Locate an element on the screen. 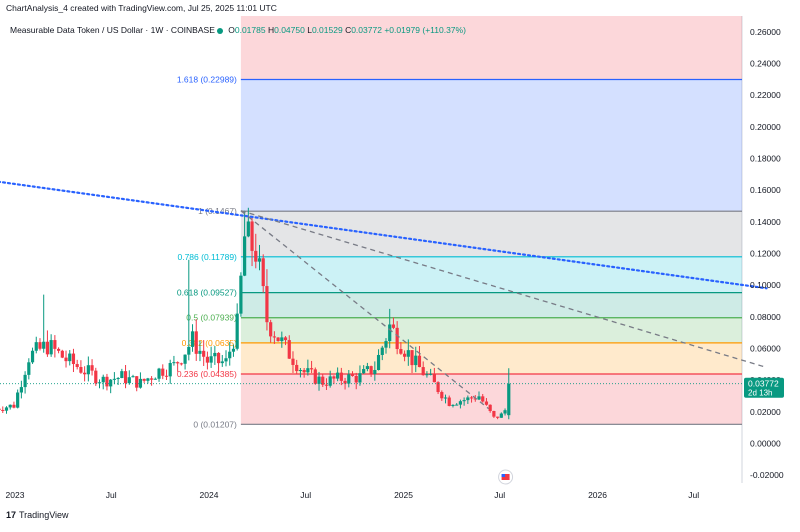  fib-label-0-236: 0.236 (0.04385) is located at coordinates (207, 374).